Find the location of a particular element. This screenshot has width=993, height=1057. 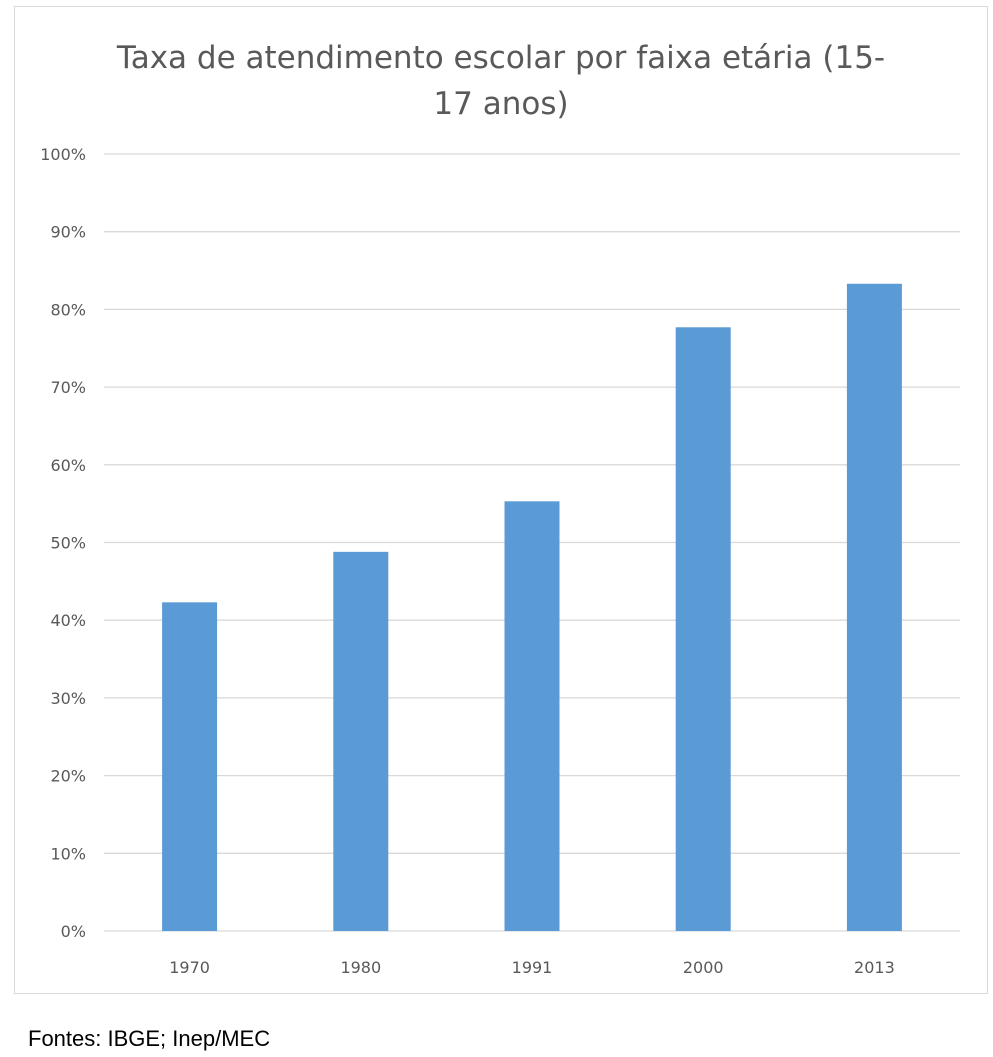

y-tick-label: 80% is located at coordinates (68, 309).